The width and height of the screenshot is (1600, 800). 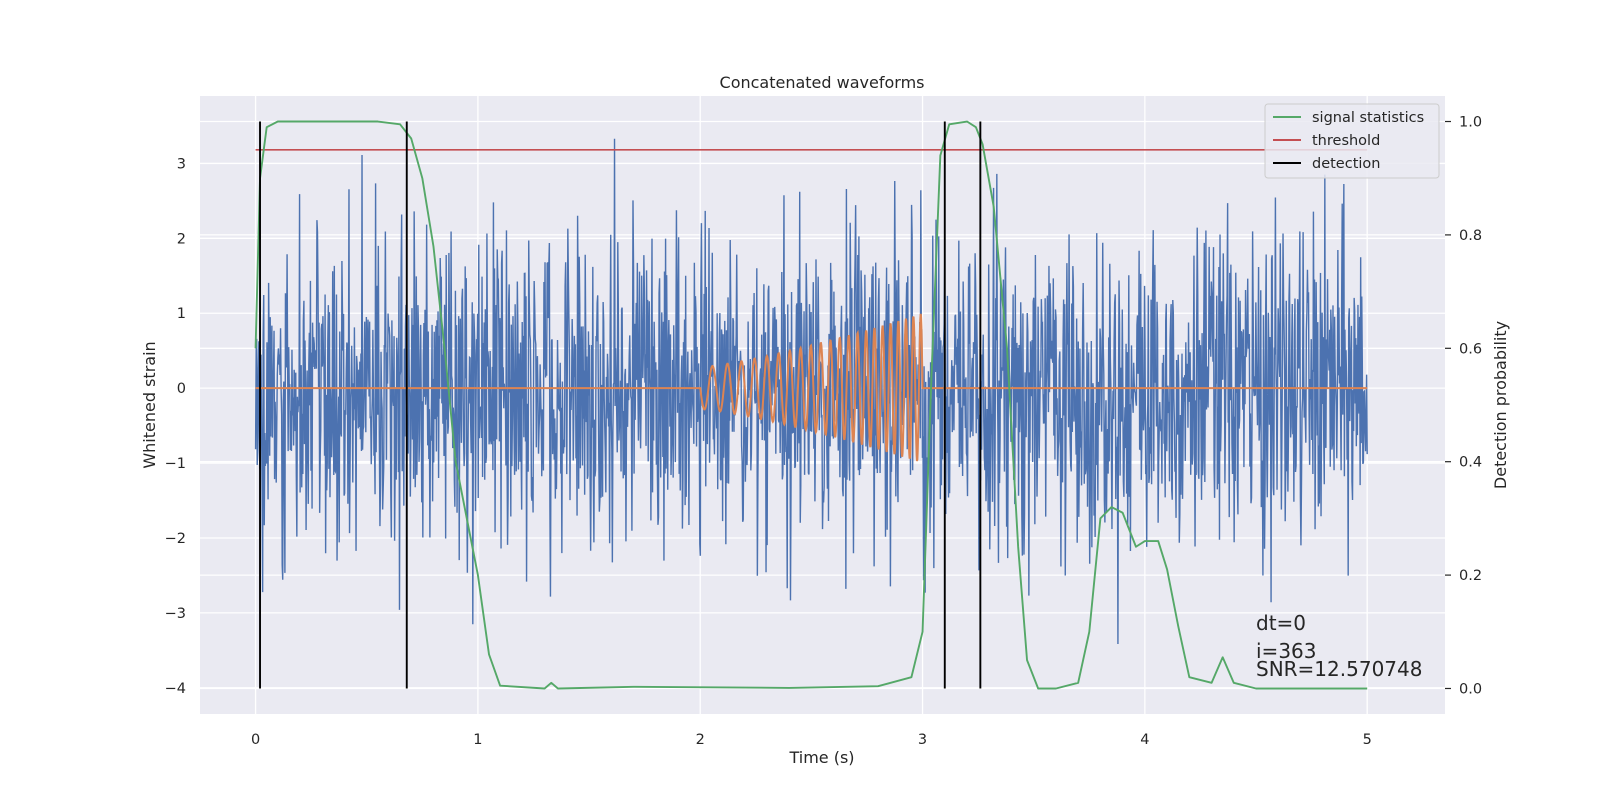 What do you see at coordinates (181, 389) in the screenshot?
I see `y-tick-label-left: 0` at bounding box center [181, 389].